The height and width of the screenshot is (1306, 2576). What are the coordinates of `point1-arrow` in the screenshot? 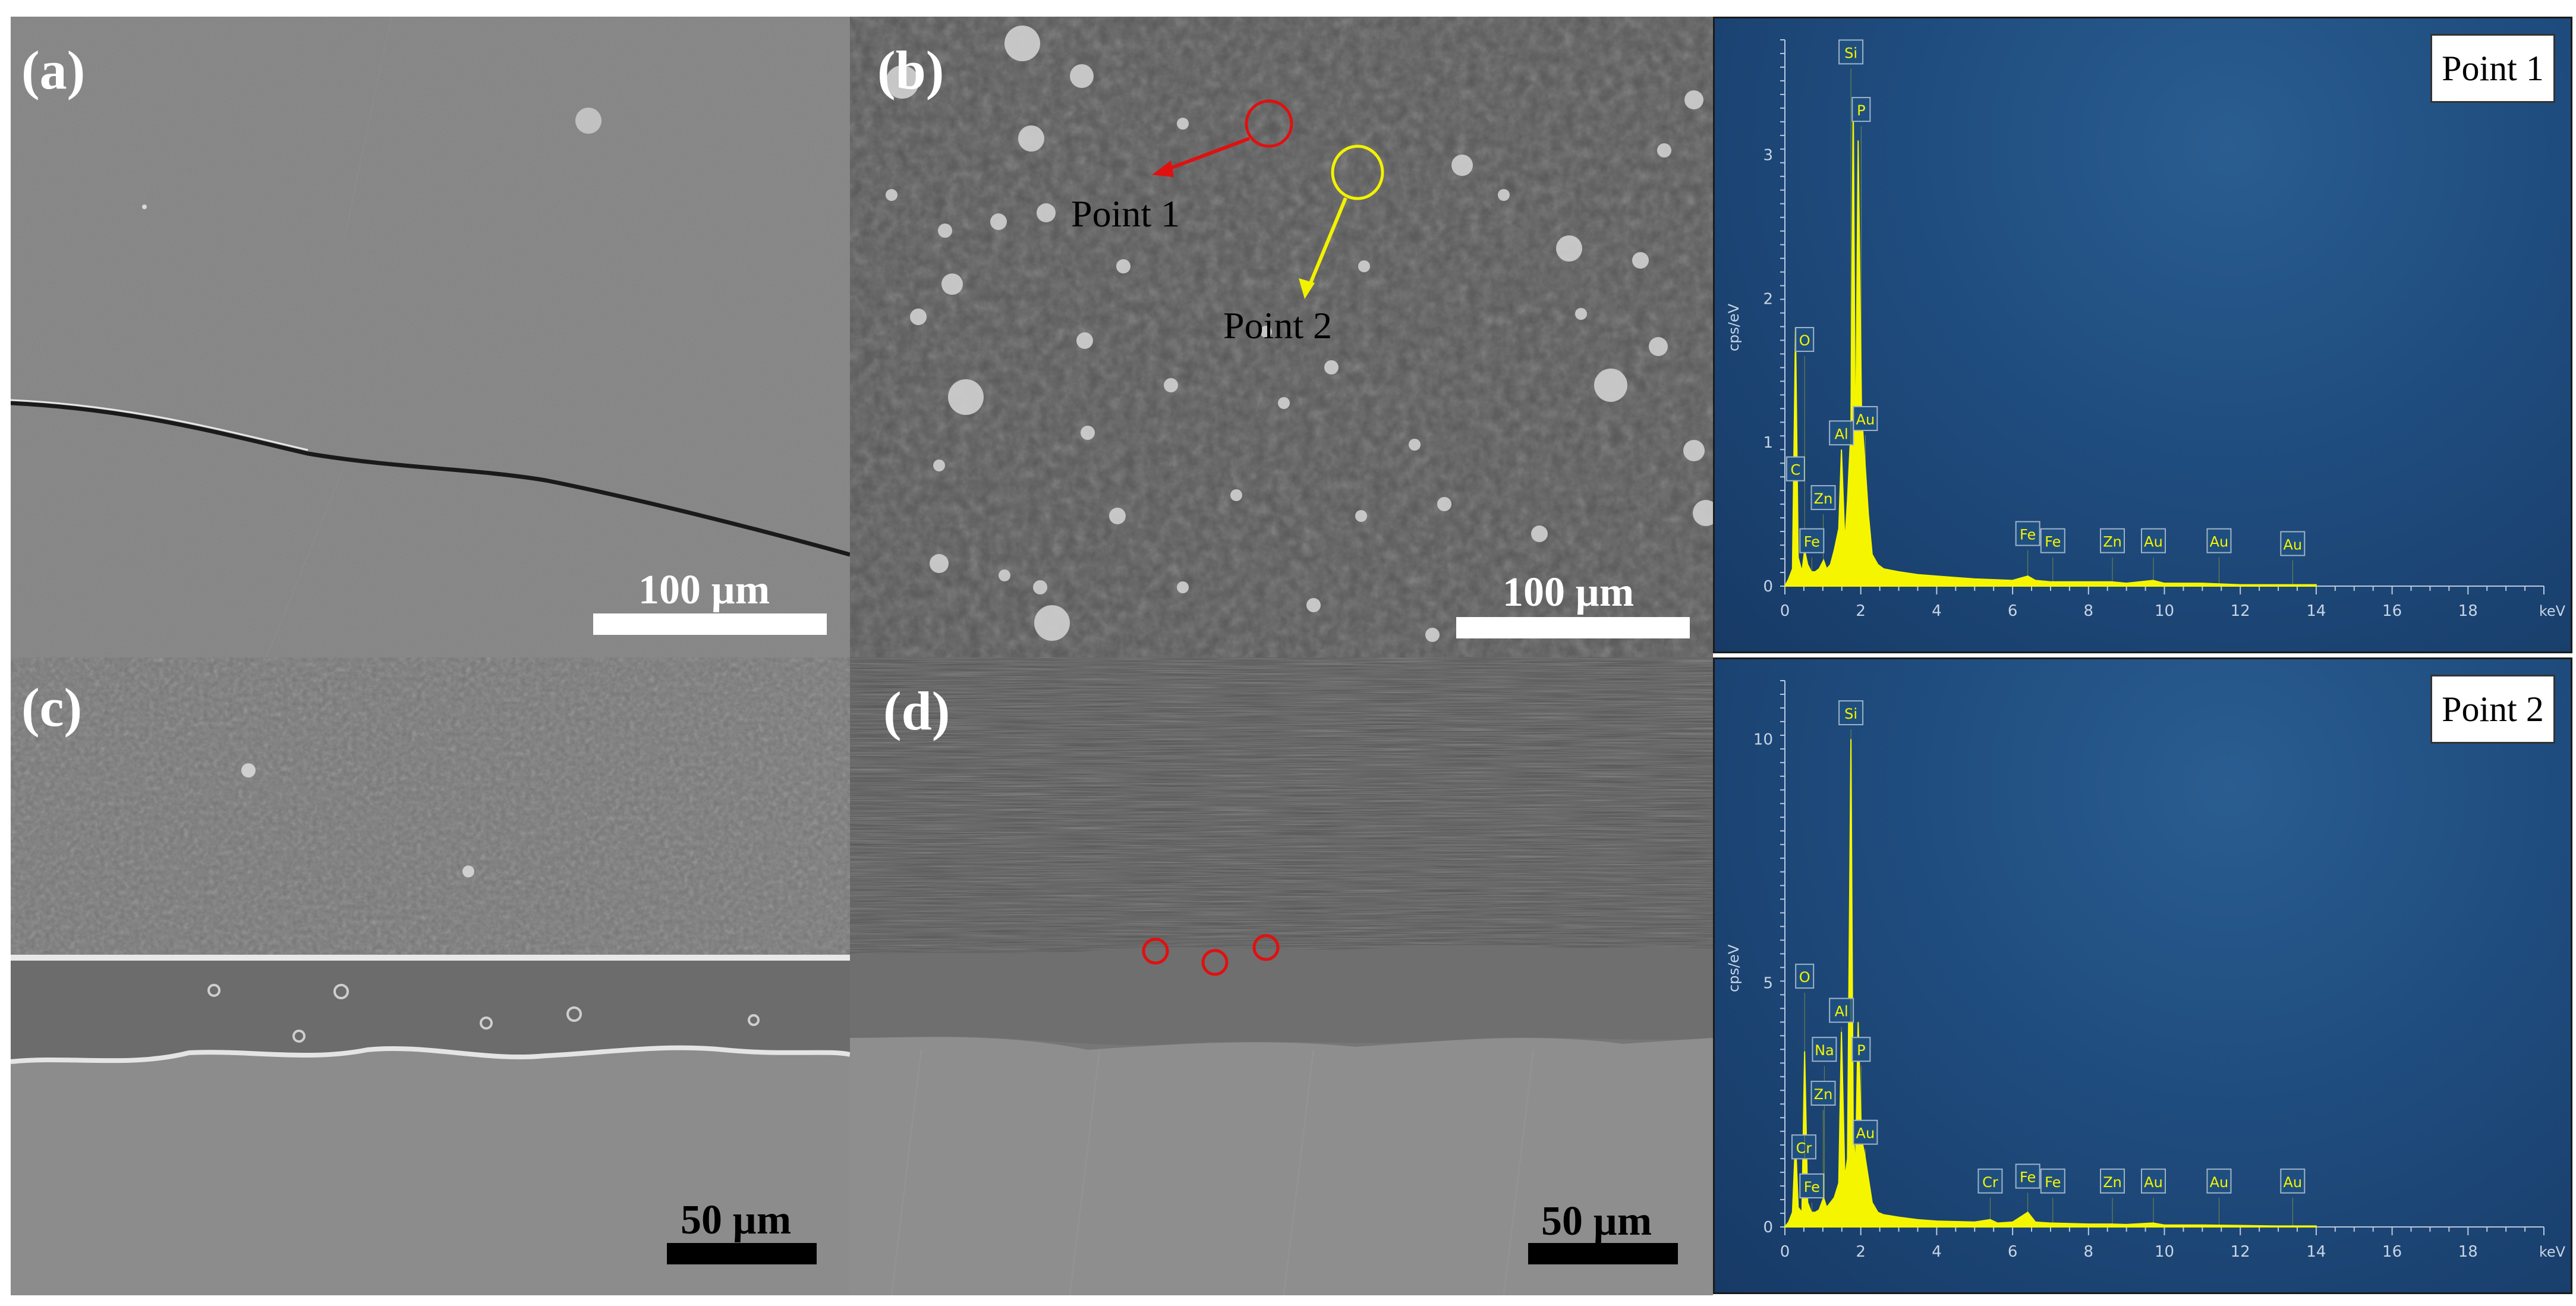 It's located at (1204, 155).